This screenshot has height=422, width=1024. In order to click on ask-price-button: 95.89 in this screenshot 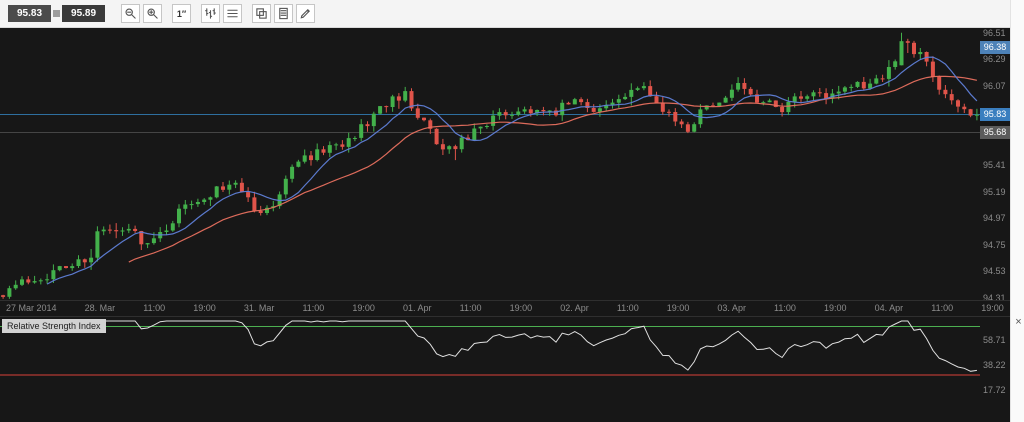, I will do `click(84, 13)`.